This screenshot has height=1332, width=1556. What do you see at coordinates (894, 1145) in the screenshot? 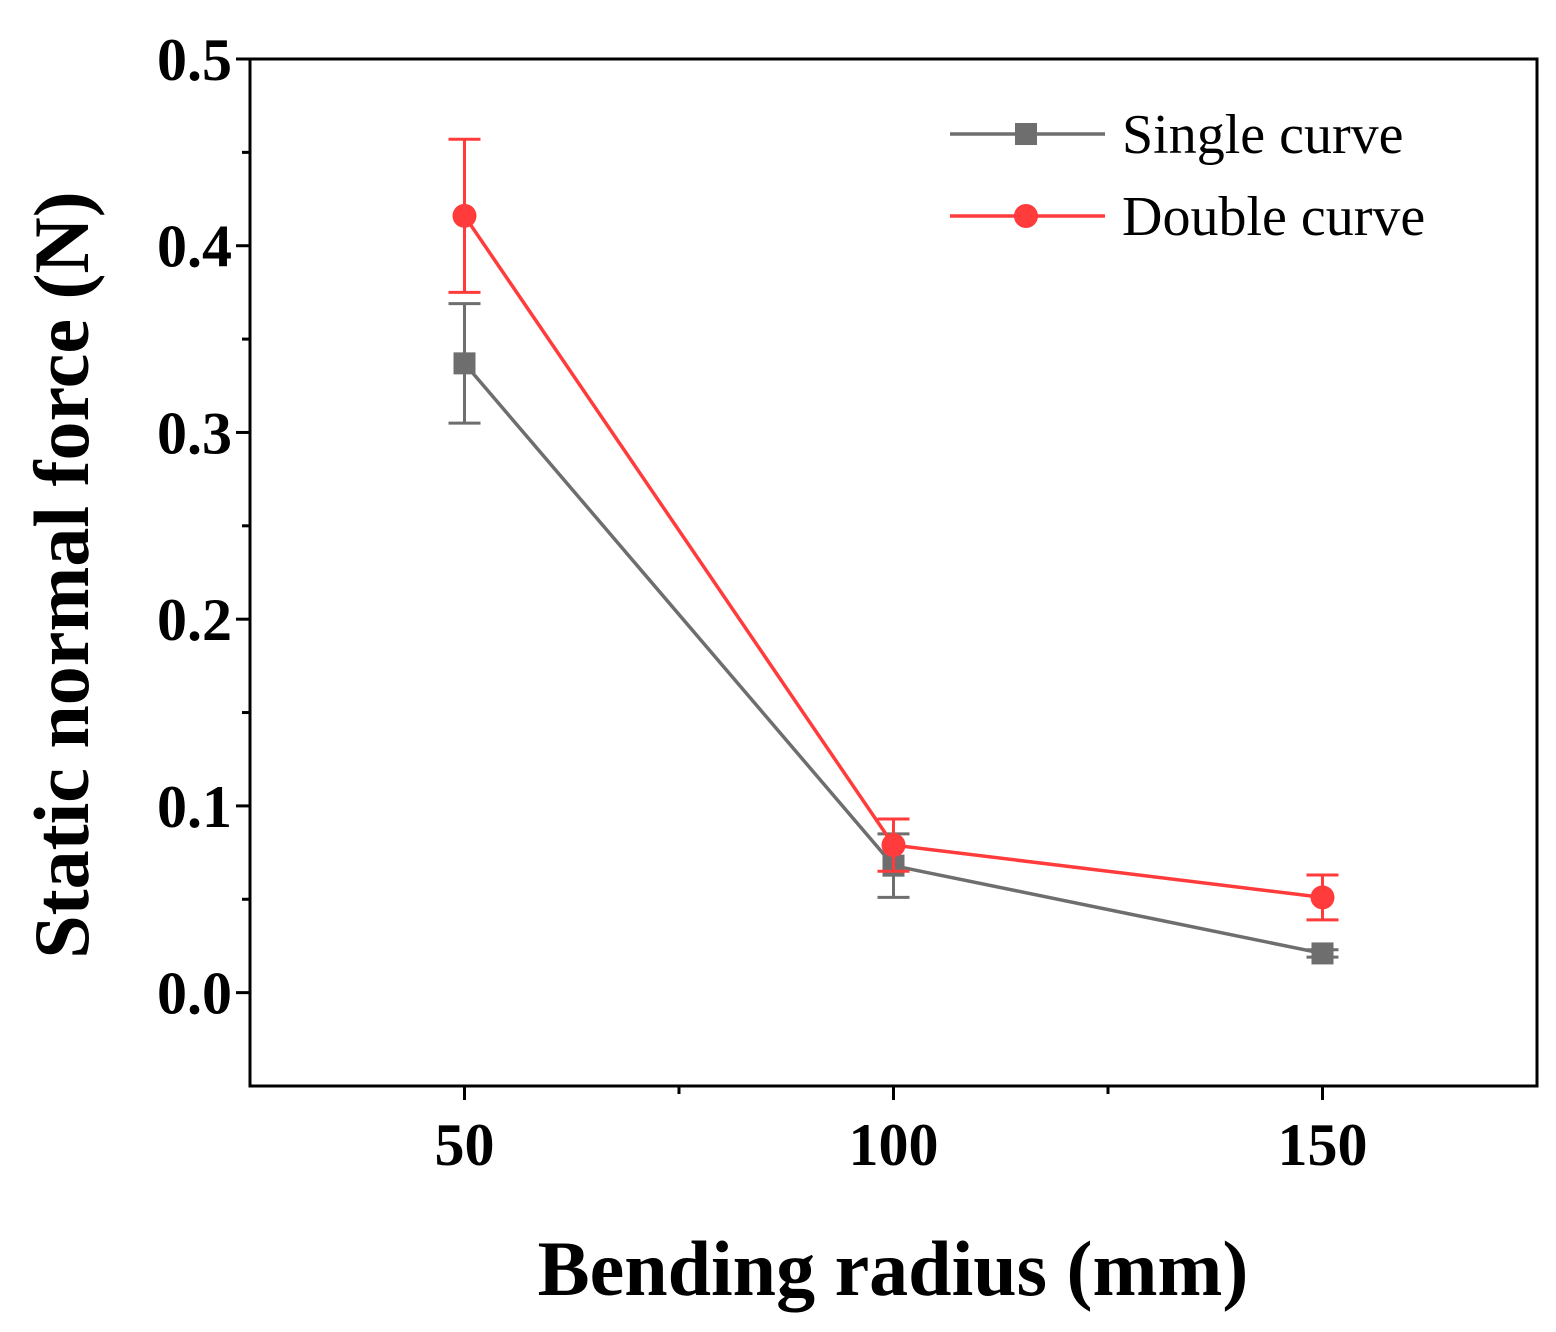
I see `x-tick-label: 100` at bounding box center [894, 1145].